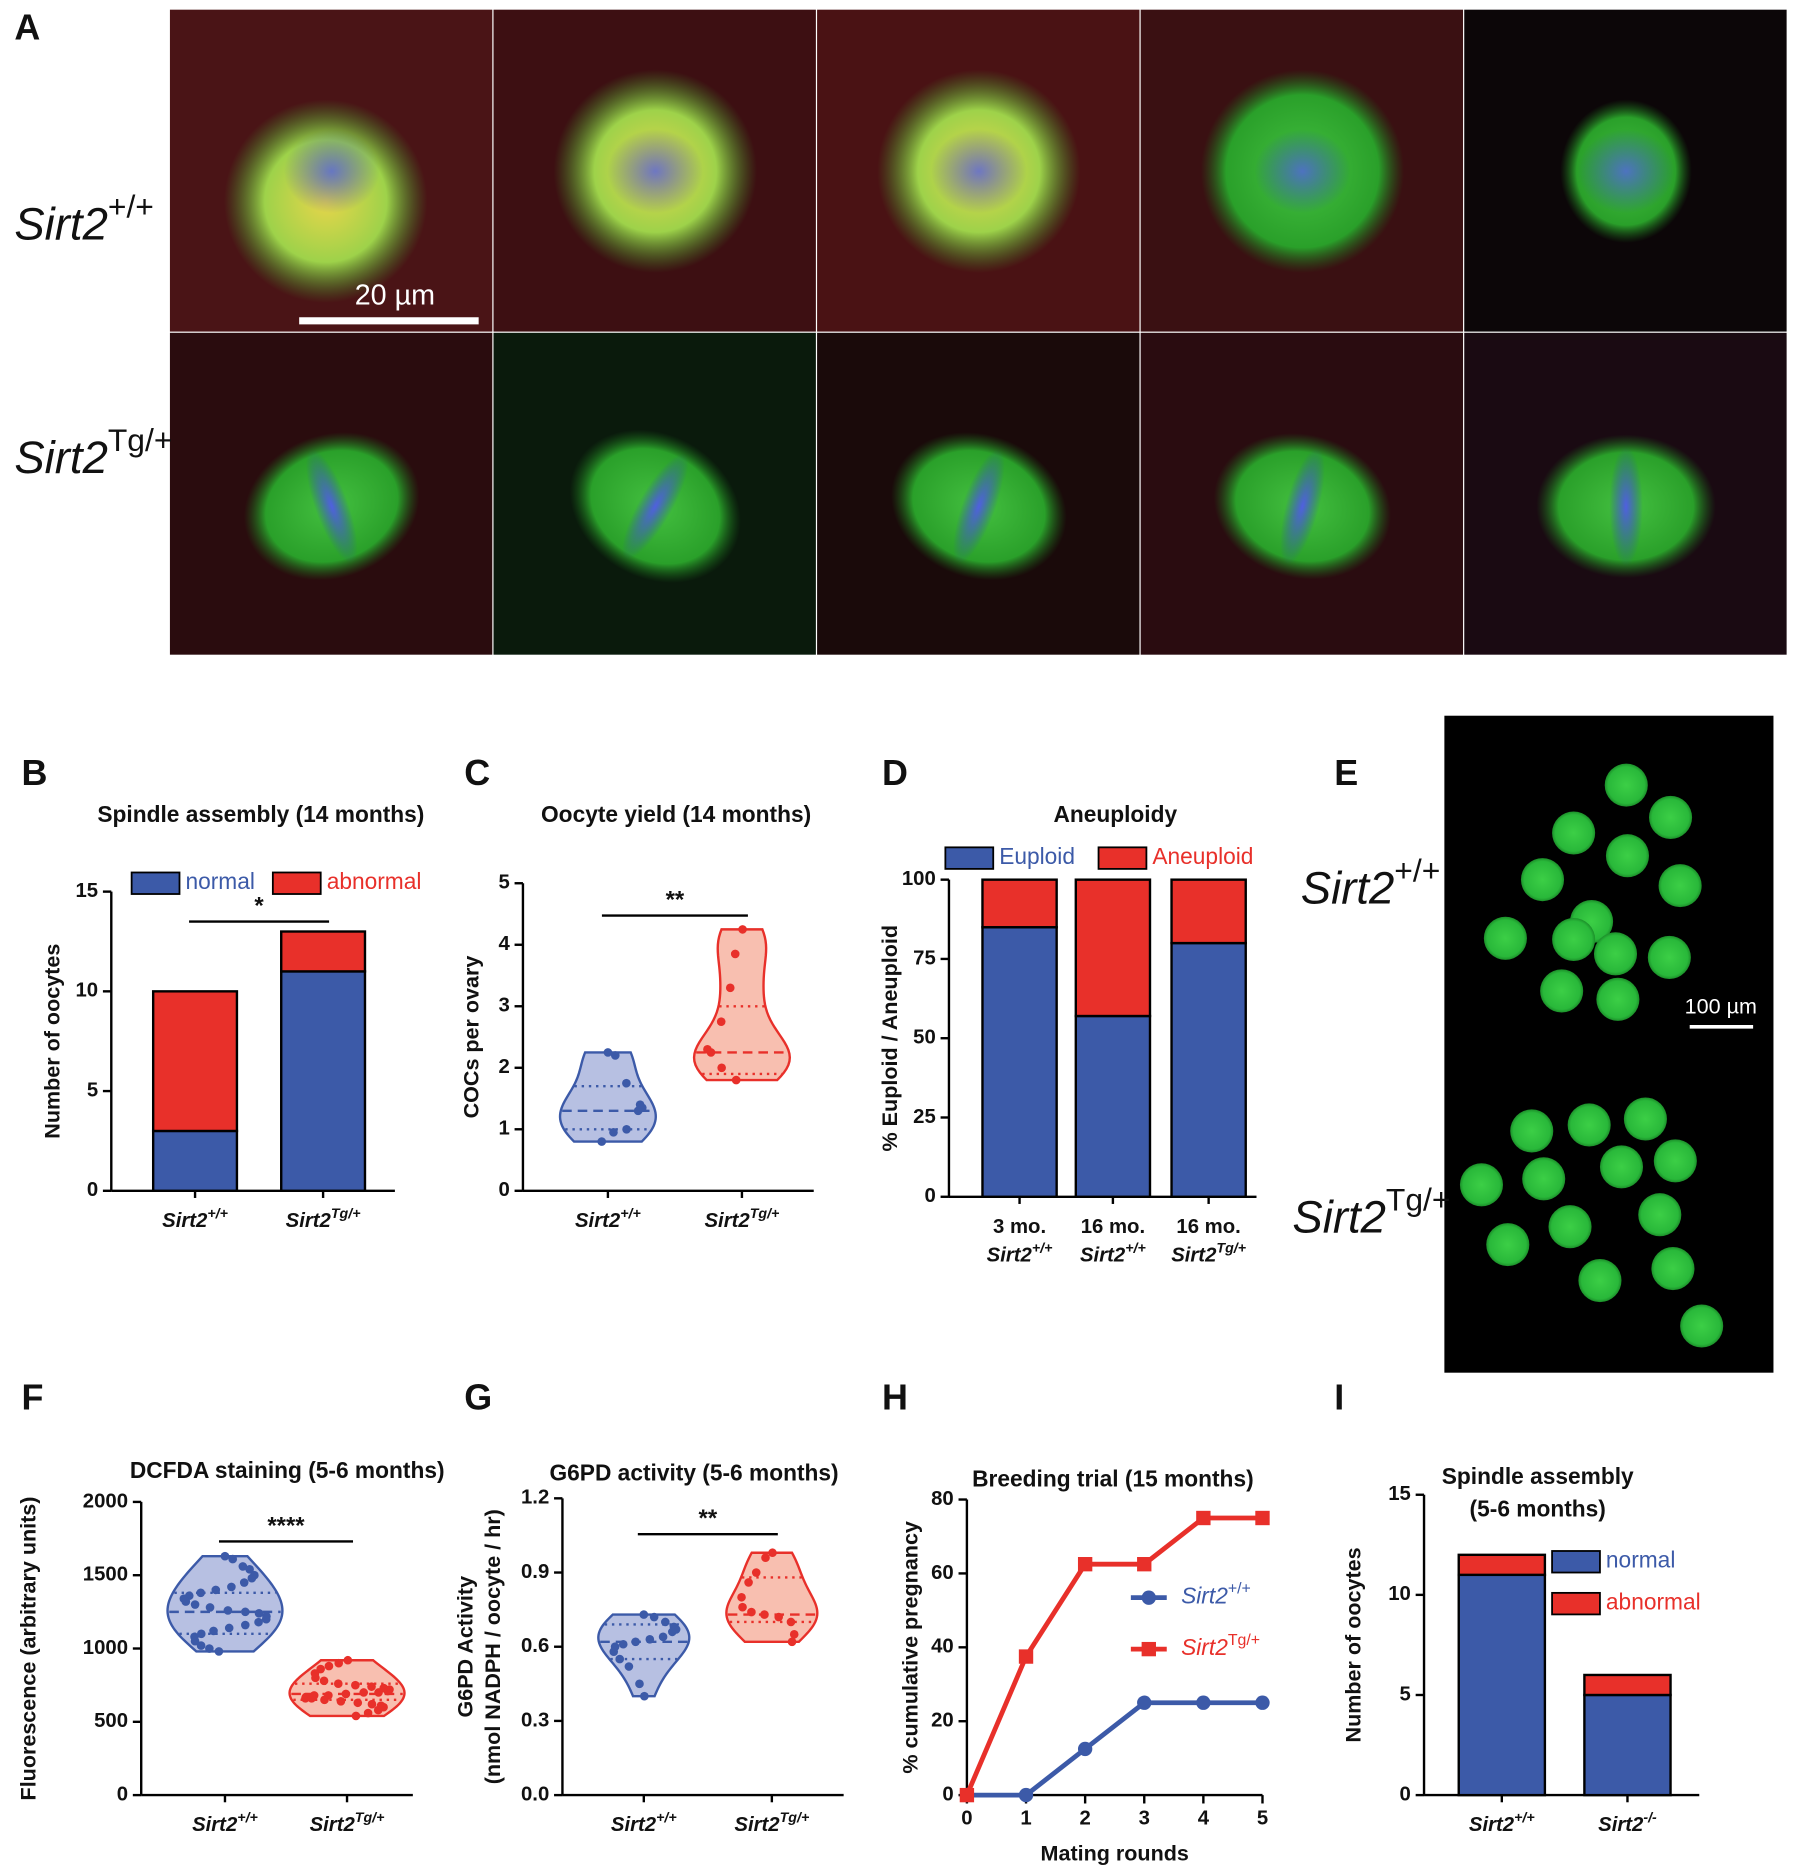  I want to click on legend-label: normal, so click(219, 881).